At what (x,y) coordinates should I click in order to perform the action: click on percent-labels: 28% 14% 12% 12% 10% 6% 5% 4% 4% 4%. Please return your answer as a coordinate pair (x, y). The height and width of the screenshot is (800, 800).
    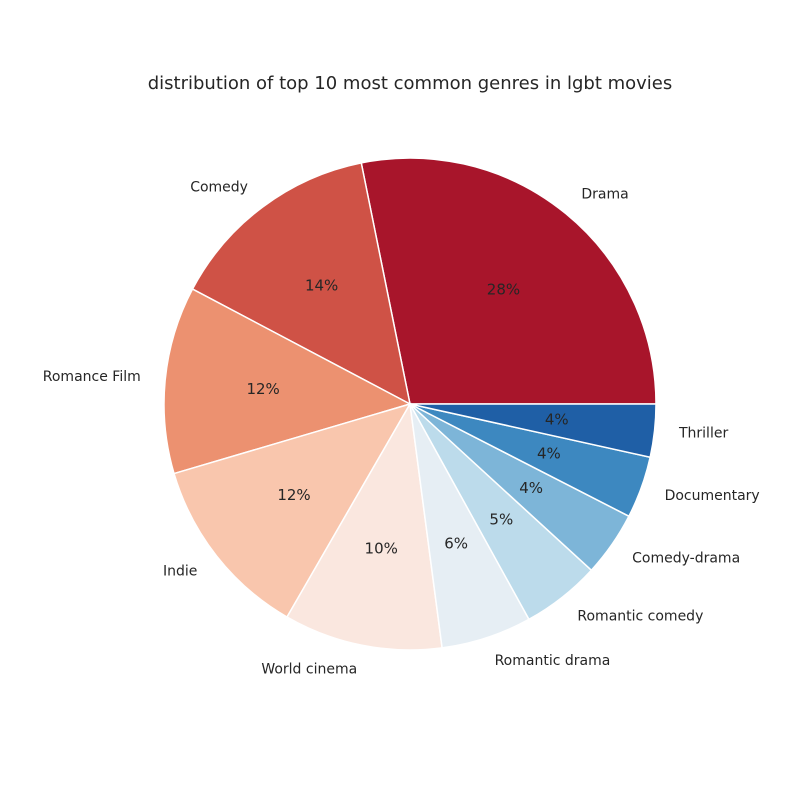
    Looking at the image, I should click on (407, 416).